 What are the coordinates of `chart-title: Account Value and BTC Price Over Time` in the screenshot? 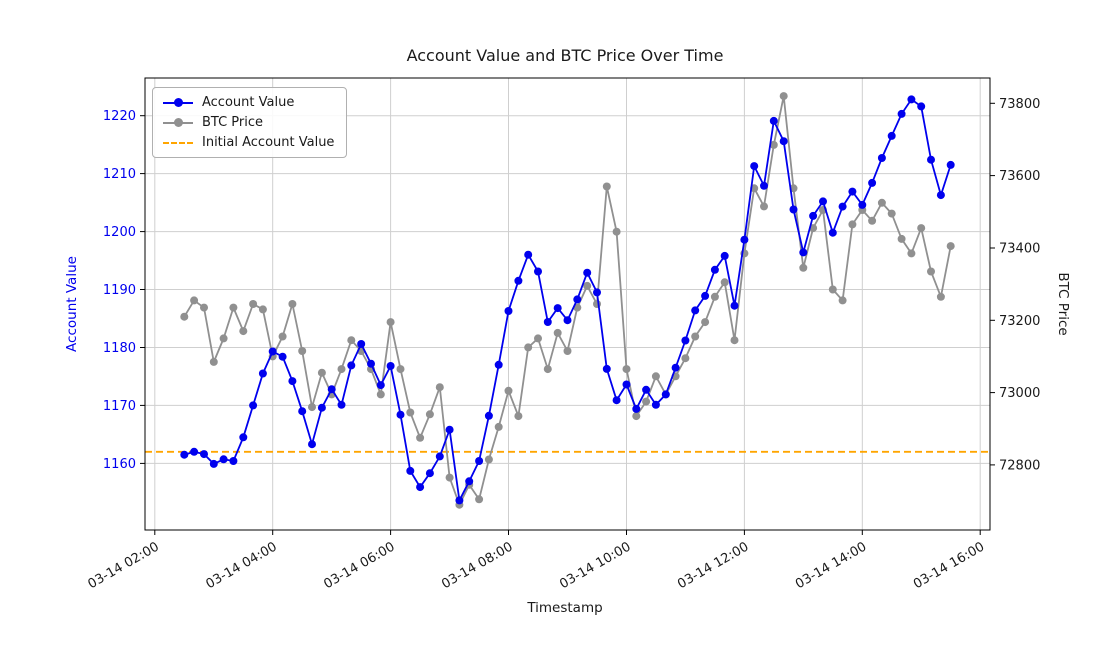 It's located at (565, 55).